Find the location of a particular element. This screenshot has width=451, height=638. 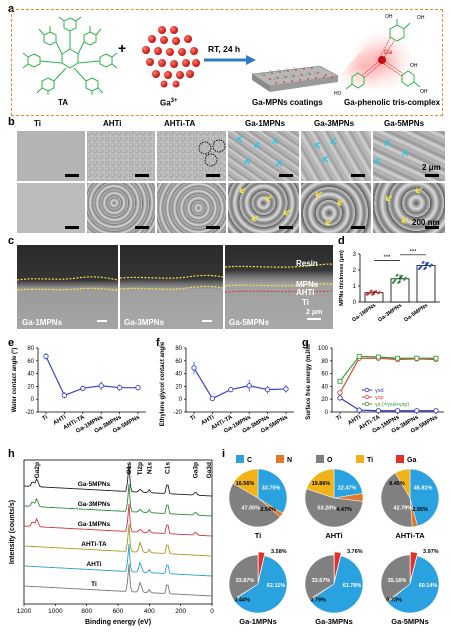

pie-title: Ga-1MPNs is located at coordinates (258, 621).